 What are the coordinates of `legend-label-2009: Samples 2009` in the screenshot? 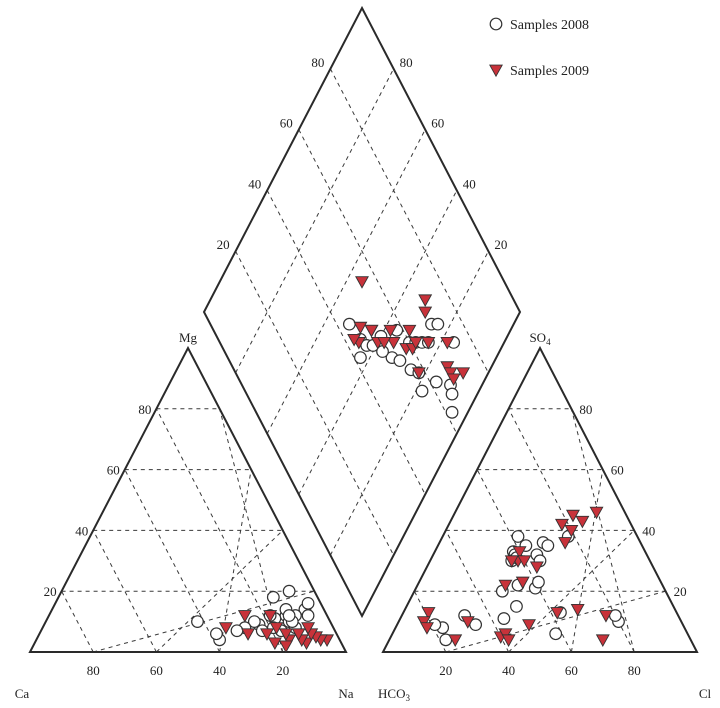 It's located at (549, 71).